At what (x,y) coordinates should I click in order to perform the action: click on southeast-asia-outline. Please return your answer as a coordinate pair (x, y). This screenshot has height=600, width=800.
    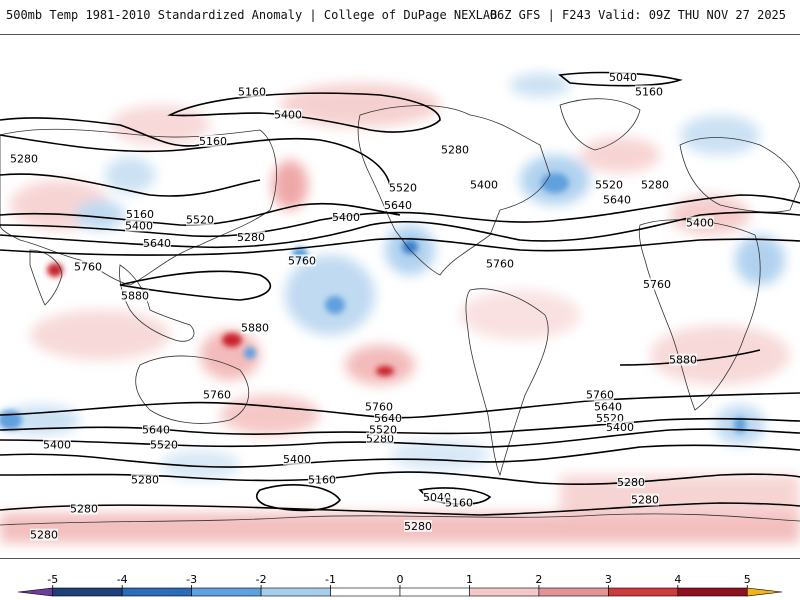
    Looking at the image, I should click on (157, 303).